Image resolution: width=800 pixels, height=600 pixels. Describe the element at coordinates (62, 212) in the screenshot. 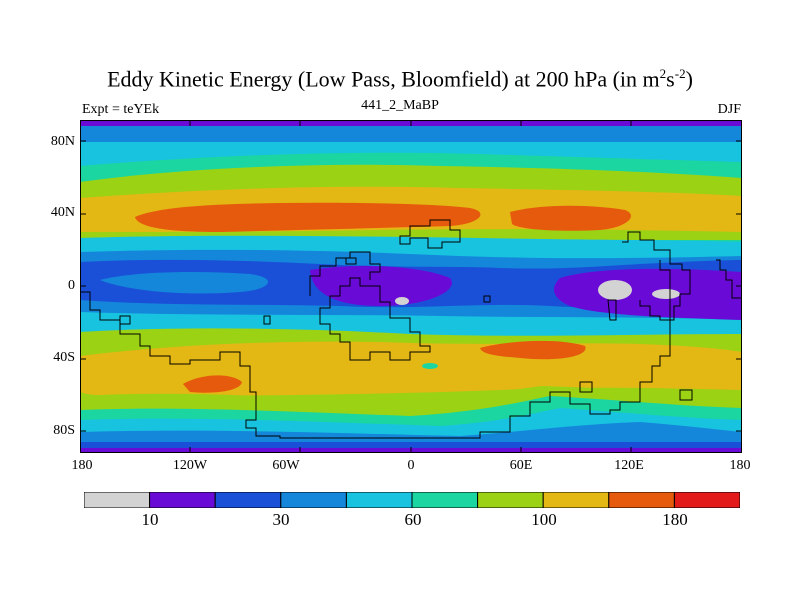

I see `lat-tick-label: 40N` at that location.